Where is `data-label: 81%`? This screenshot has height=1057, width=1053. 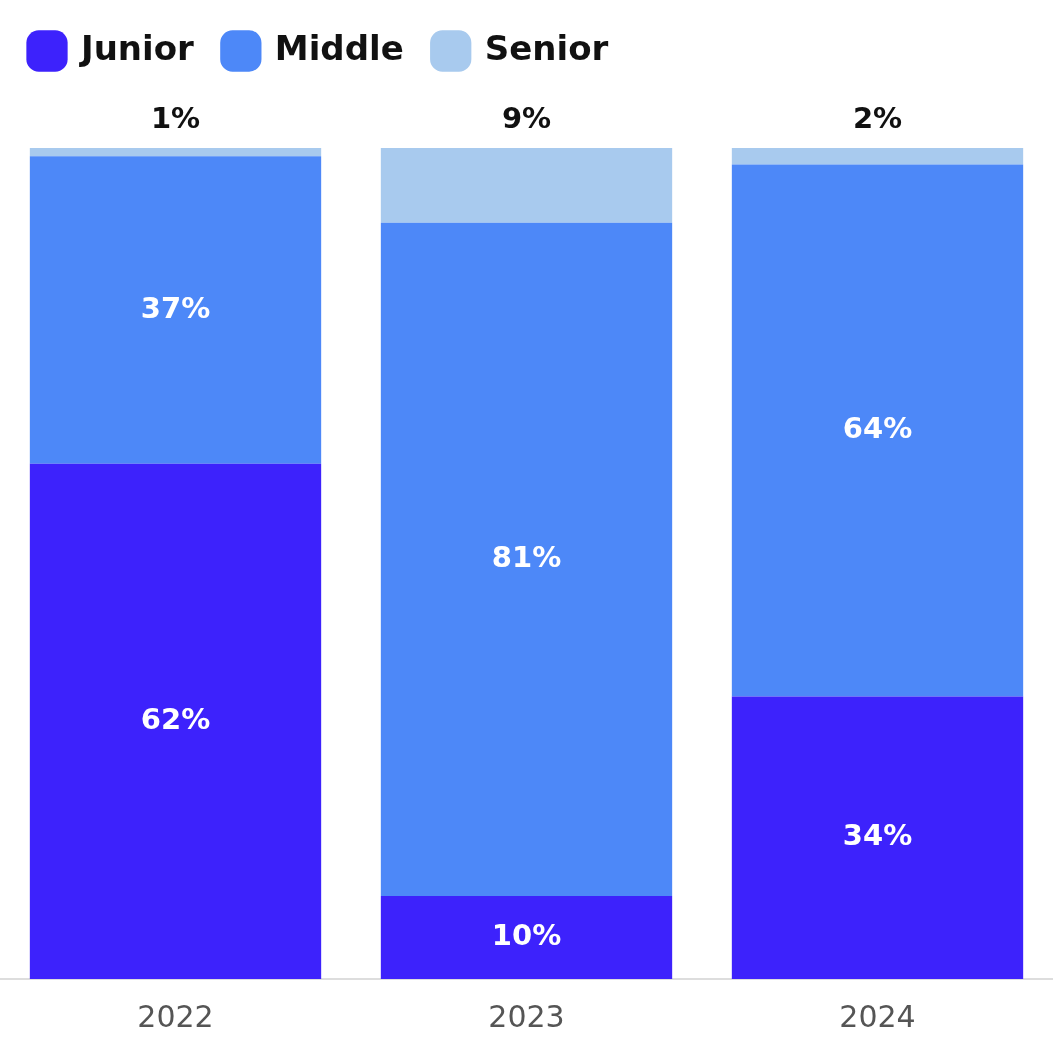
data-label: 81% is located at coordinates (526, 556).